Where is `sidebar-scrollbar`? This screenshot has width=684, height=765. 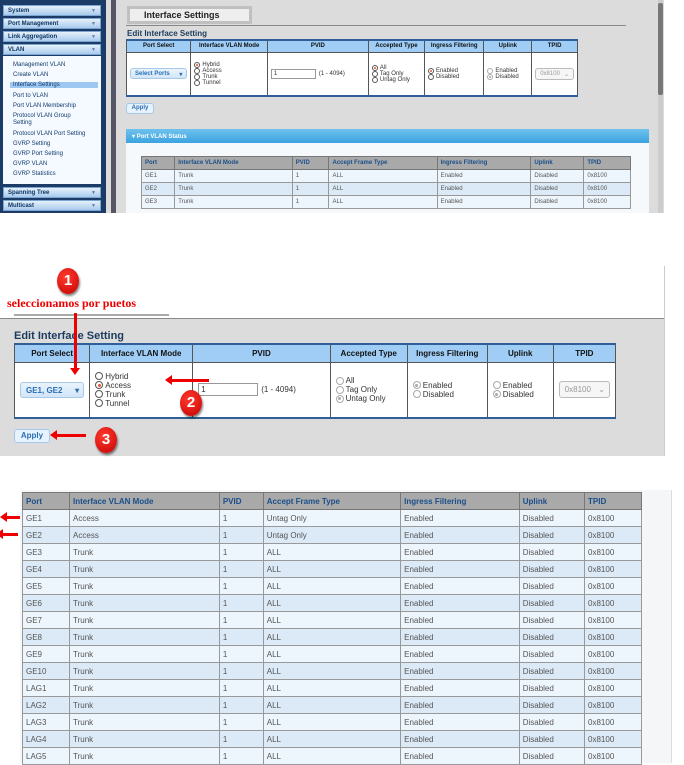
sidebar-scrollbar is located at coordinates (113, 106).